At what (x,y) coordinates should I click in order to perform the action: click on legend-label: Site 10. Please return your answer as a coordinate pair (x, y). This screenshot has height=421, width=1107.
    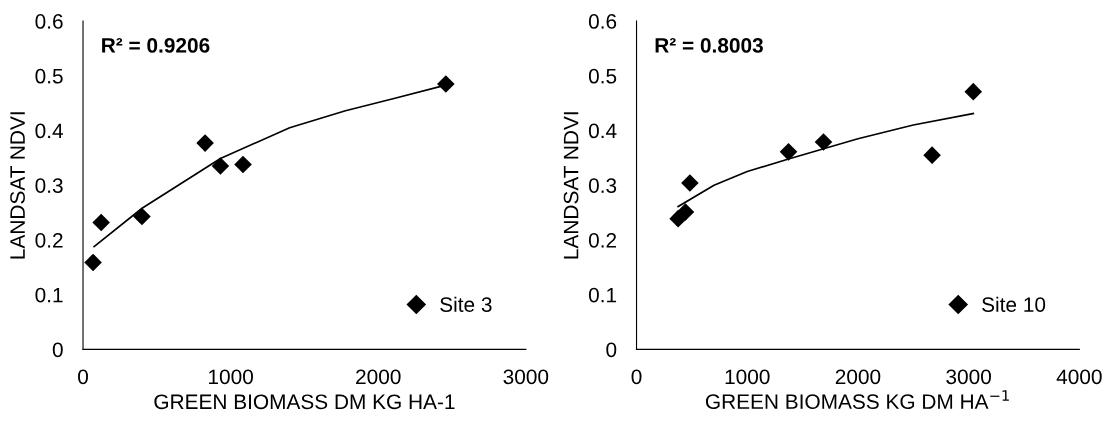
    Looking at the image, I should click on (1014, 304).